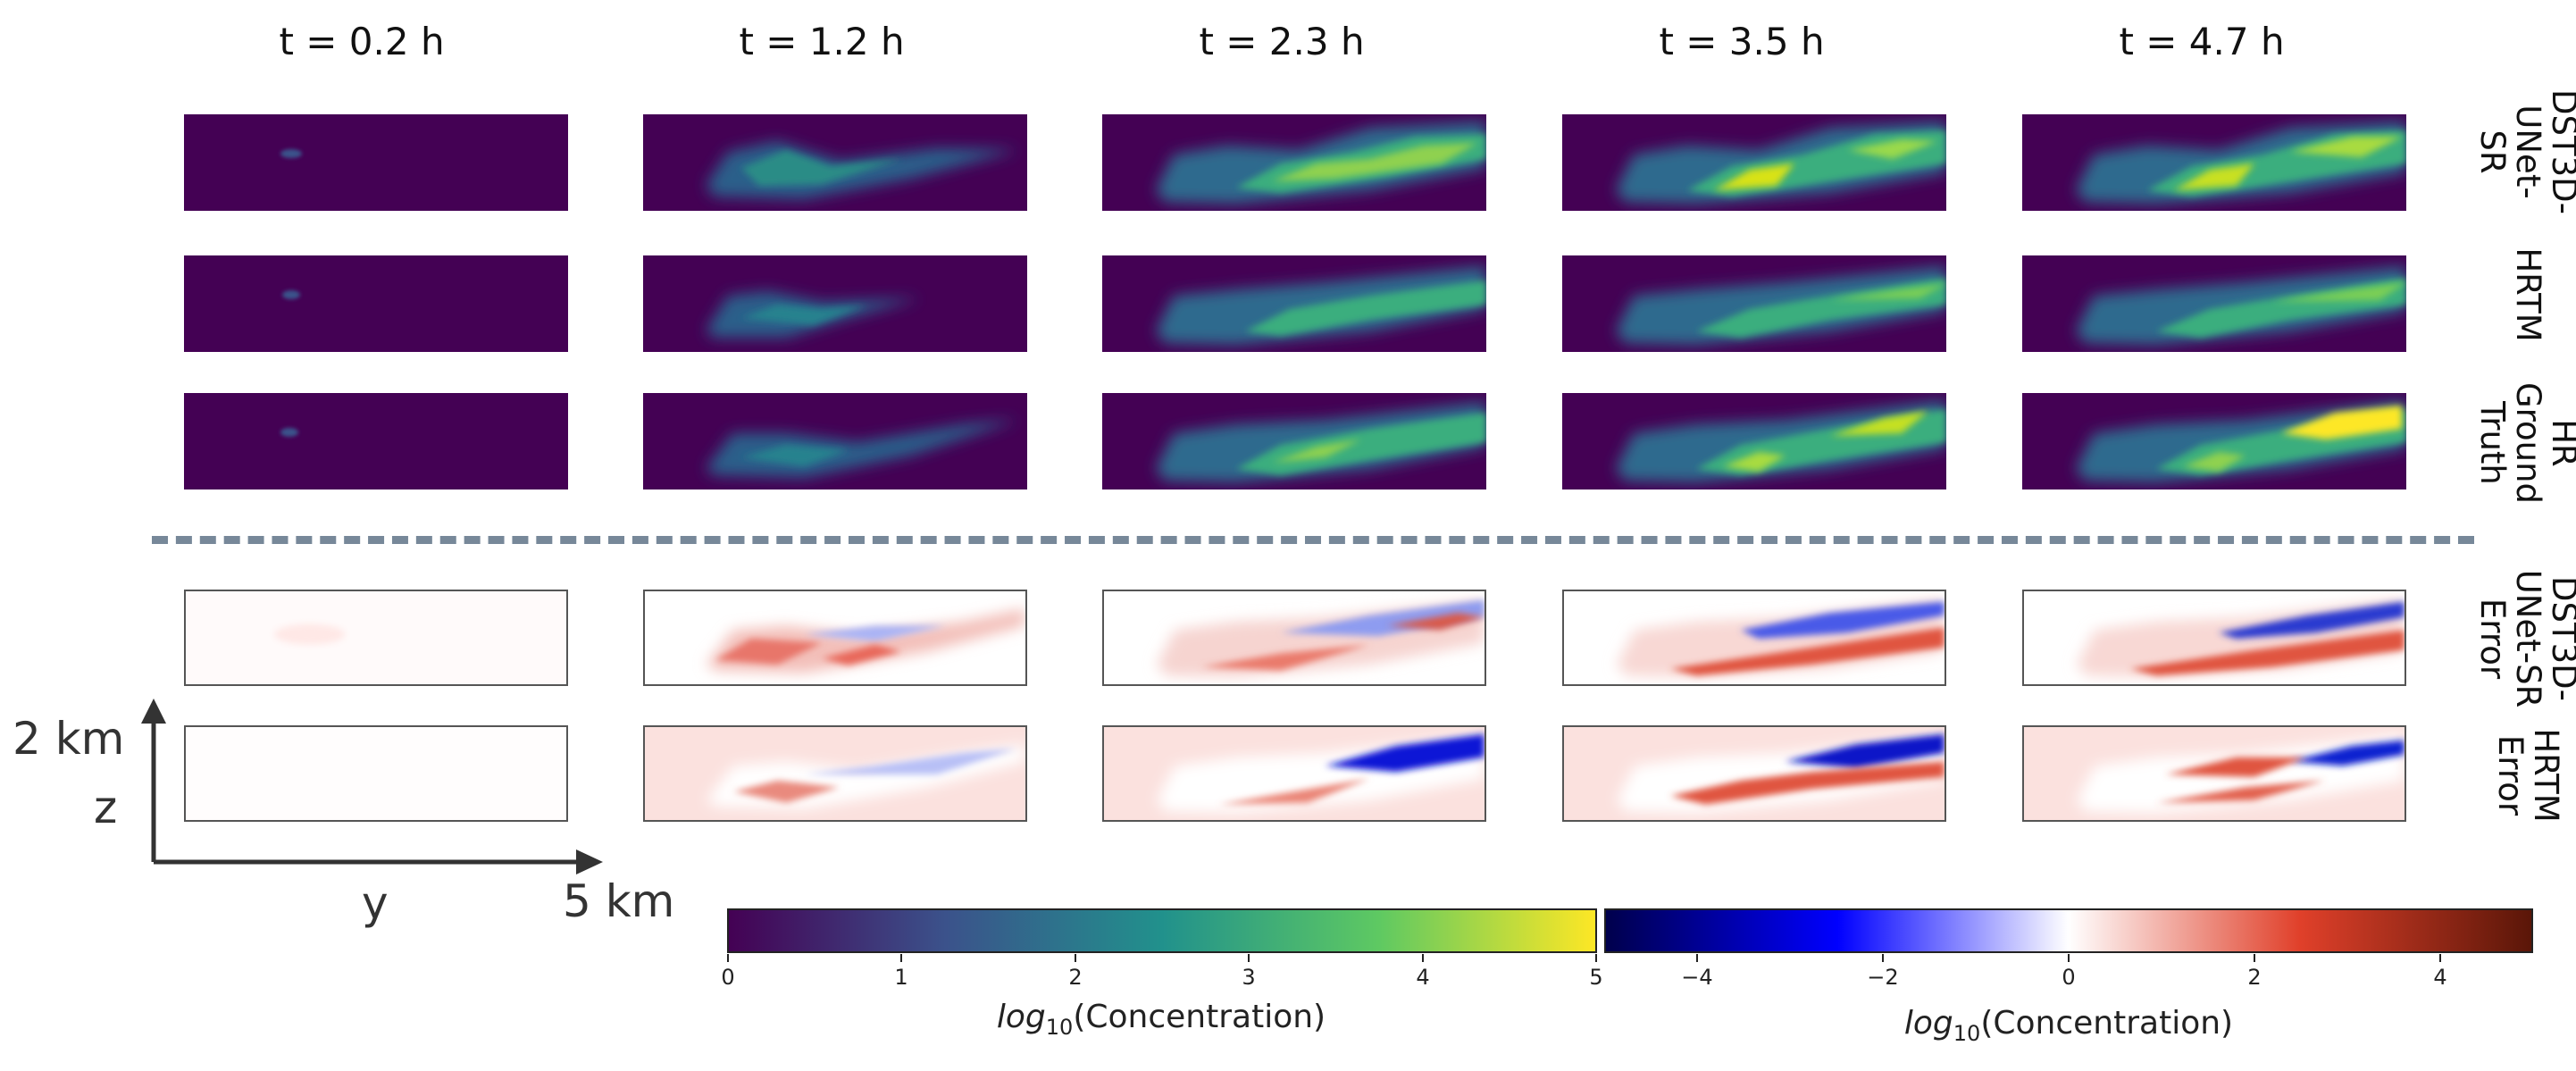  I want to click on plume-dst3d-t3, so click(1754, 163).